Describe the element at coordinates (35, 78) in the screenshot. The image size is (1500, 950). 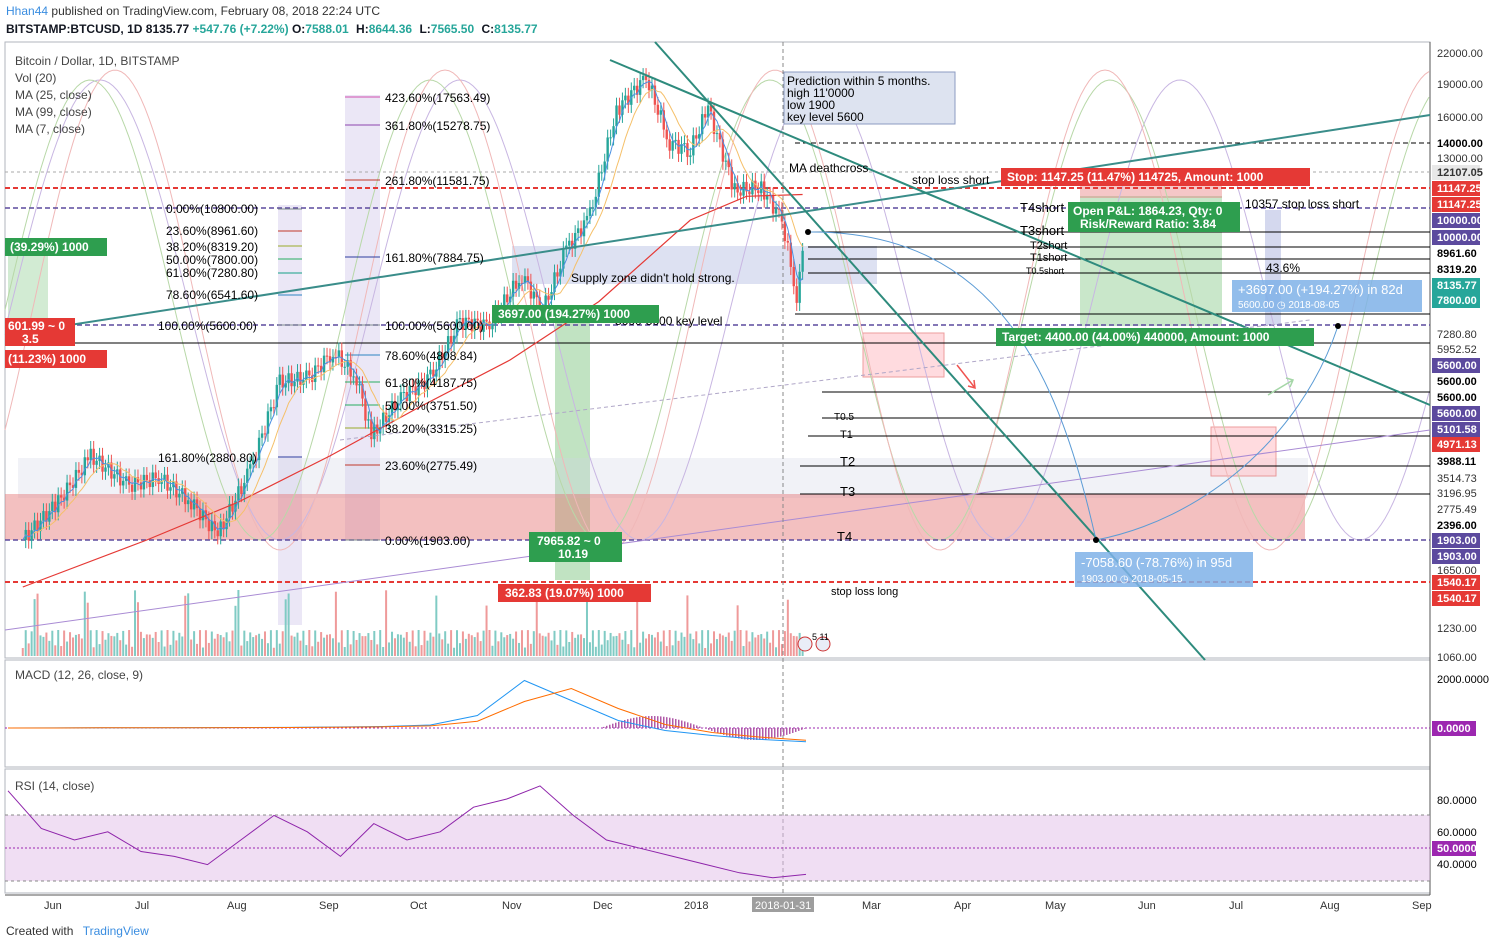
I see `legend-vol: Vol (20)` at that location.